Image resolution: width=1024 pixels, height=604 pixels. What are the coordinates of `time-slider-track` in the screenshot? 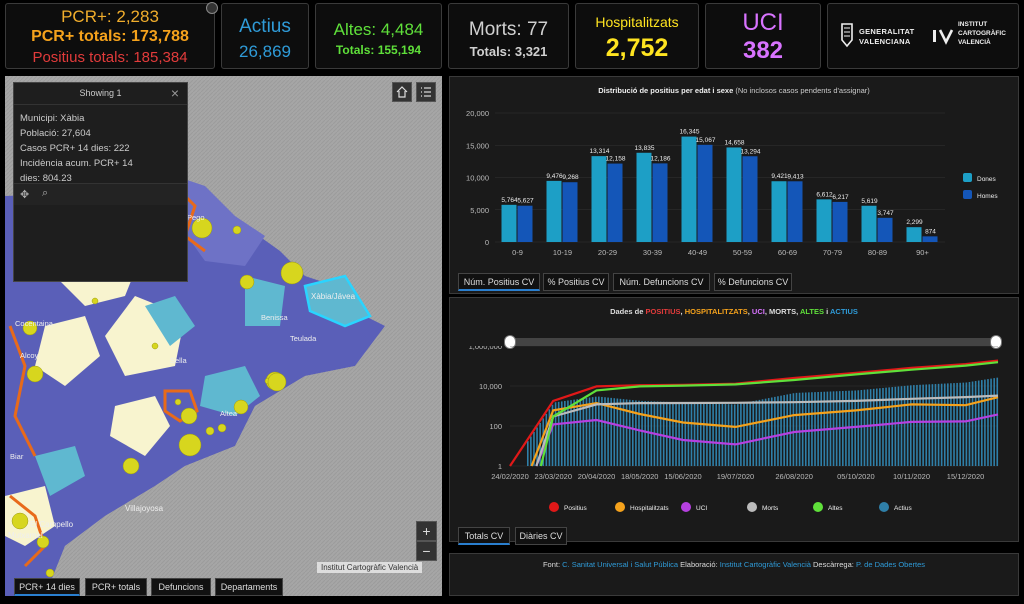 It's located at (753, 342).